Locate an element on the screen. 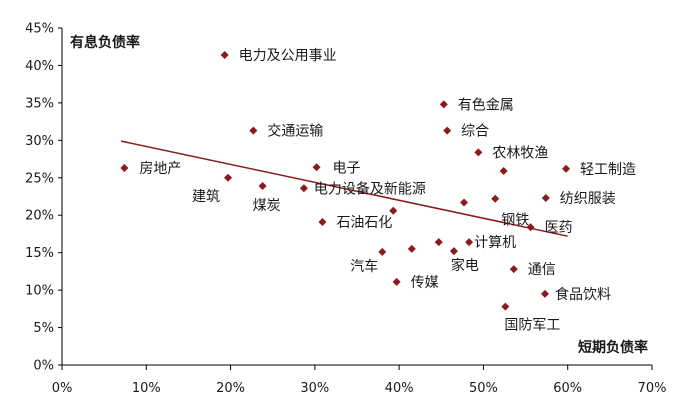  point-label: 电力设备及新能源 is located at coordinates (370, 188).